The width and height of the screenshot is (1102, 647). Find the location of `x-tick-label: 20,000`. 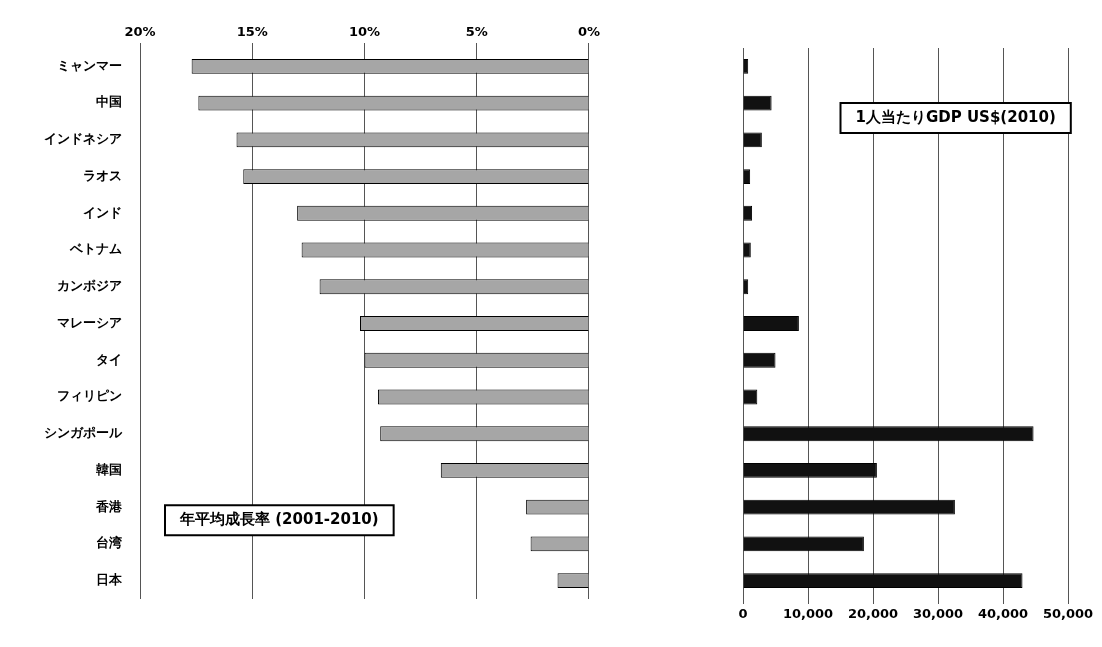

x-tick-label: 20,000 is located at coordinates (873, 614).